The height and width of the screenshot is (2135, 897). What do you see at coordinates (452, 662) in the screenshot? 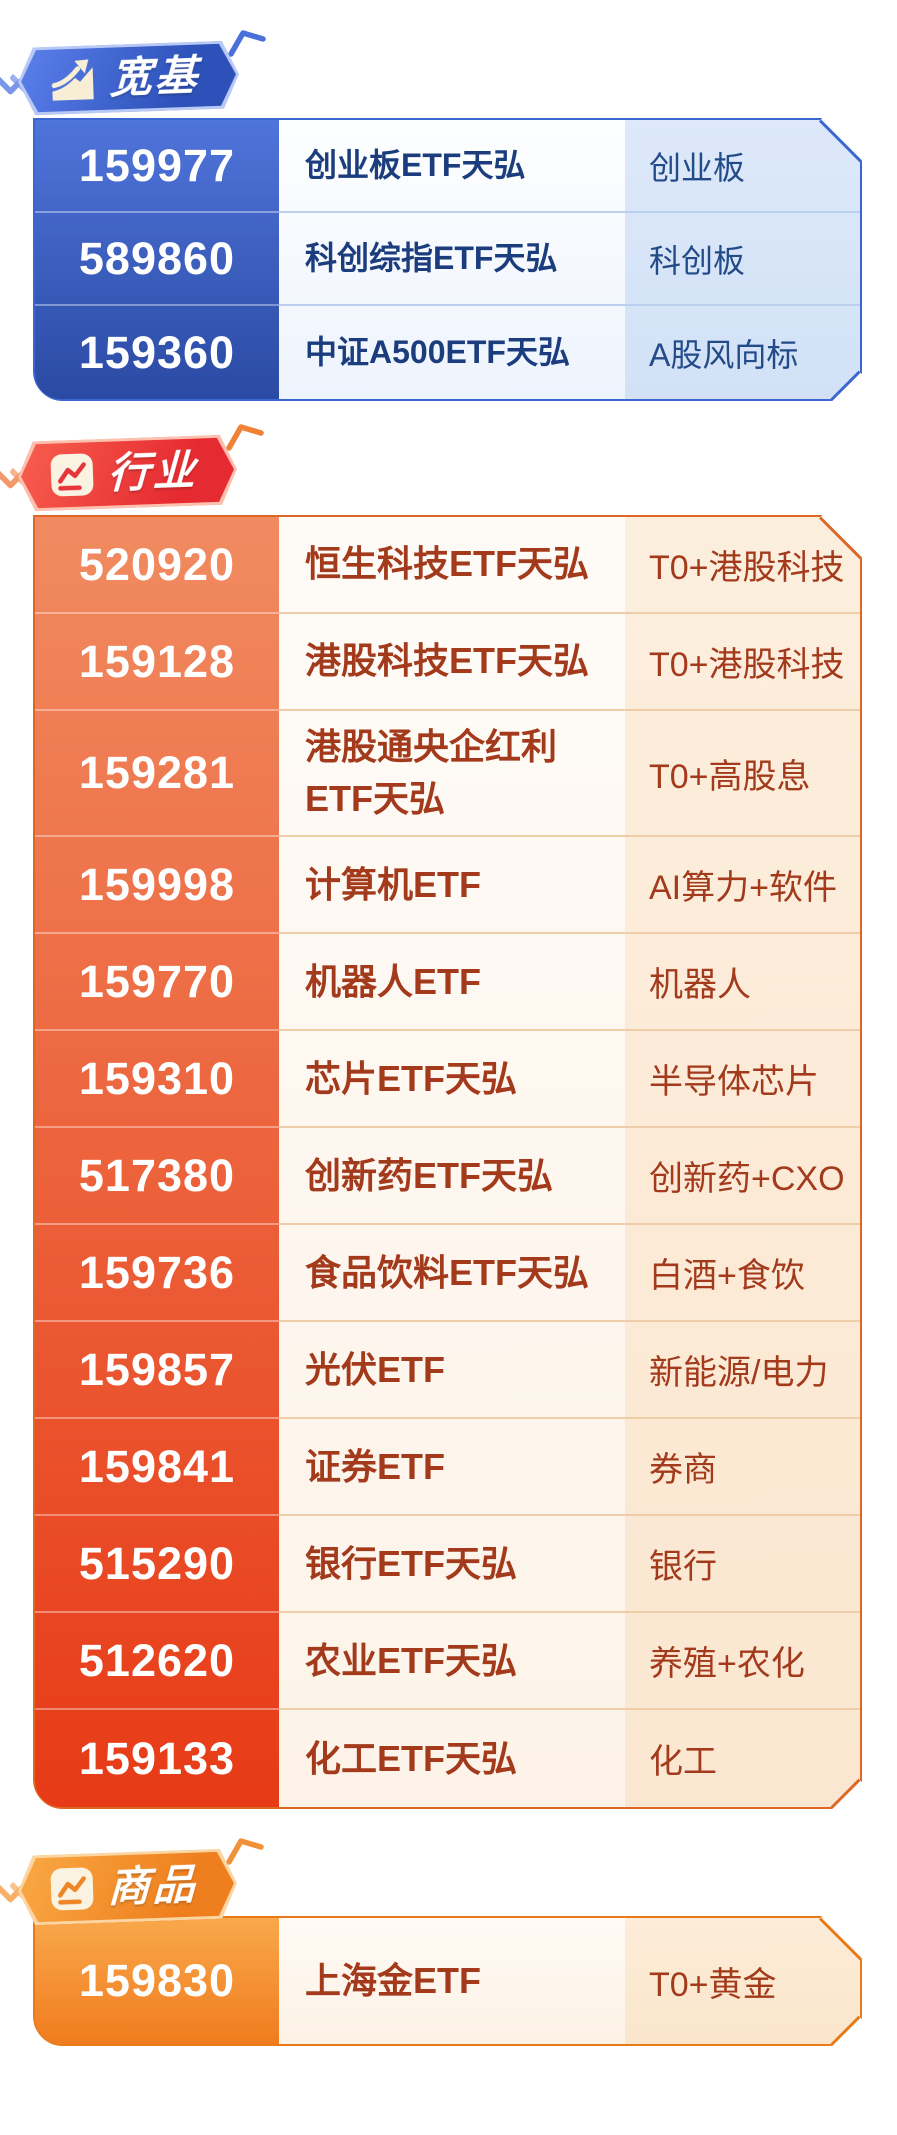
I see `fund-name: 港股科技ETF天弘` at bounding box center [452, 662].